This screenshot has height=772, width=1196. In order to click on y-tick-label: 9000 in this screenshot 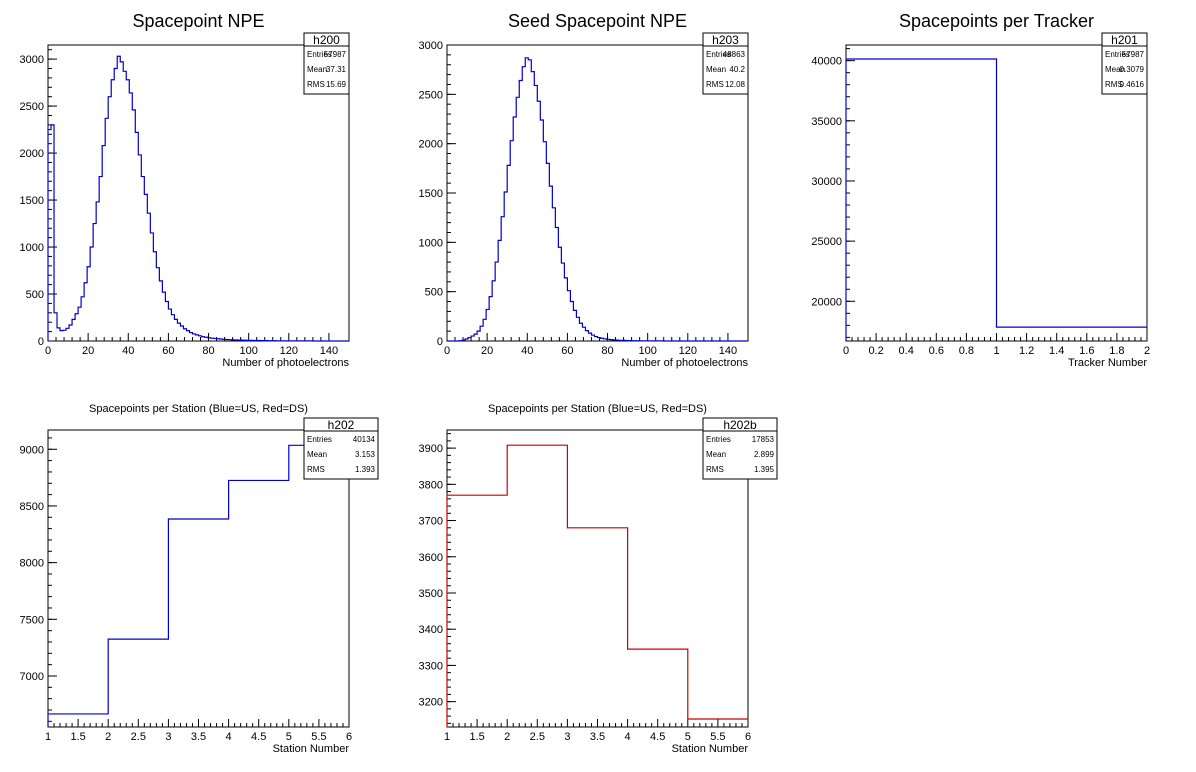, I will do `click(32, 450)`.